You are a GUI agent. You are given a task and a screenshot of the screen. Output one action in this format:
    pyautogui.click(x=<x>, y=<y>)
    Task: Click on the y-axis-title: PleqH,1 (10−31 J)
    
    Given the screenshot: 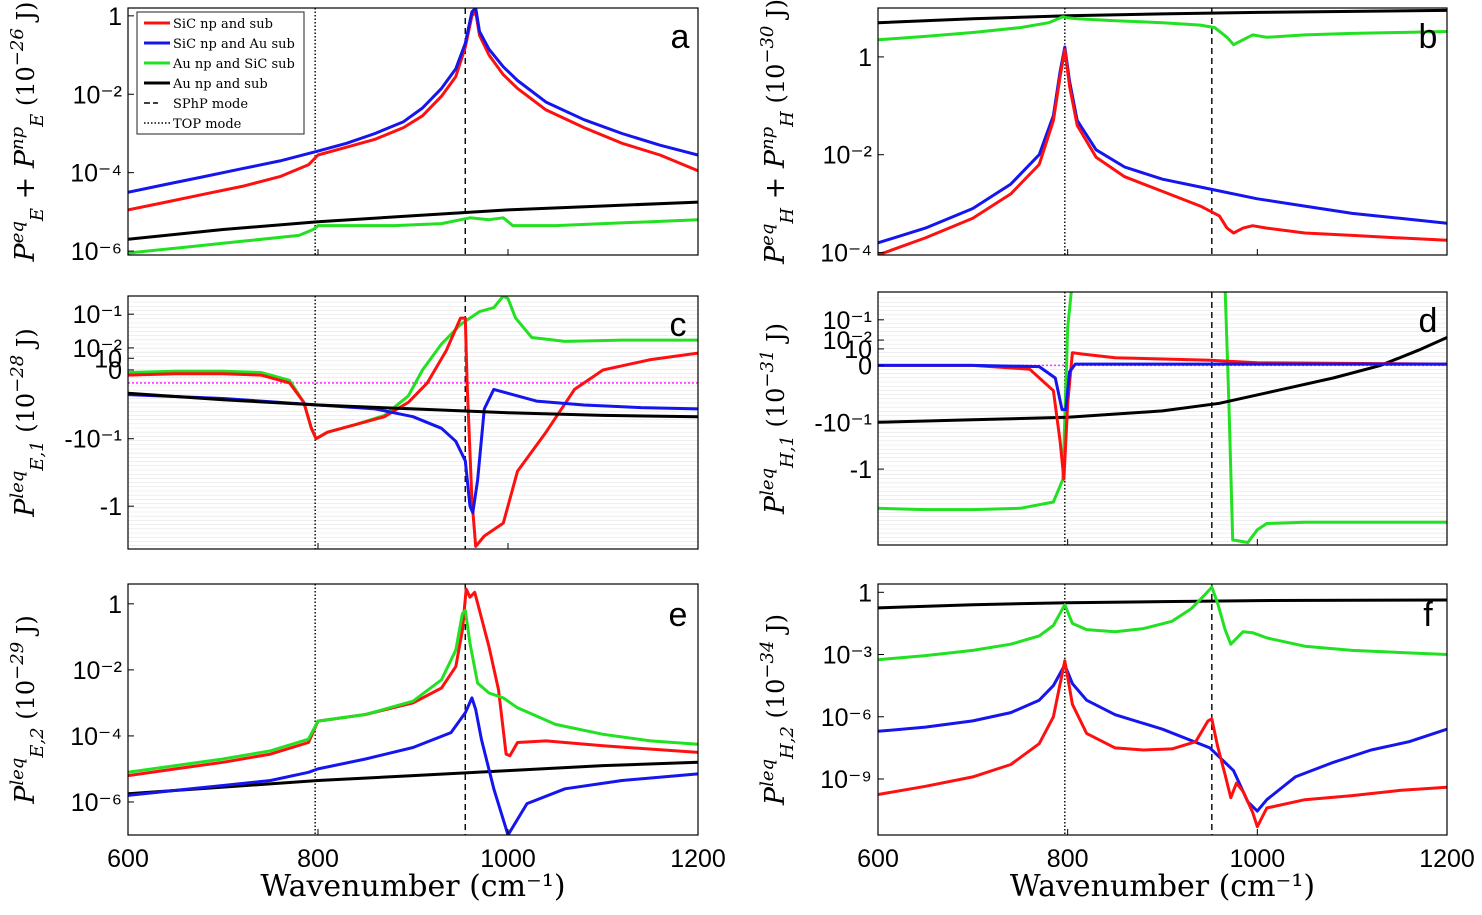 What is the action you would take?
    pyautogui.click(x=777, y=419)
    